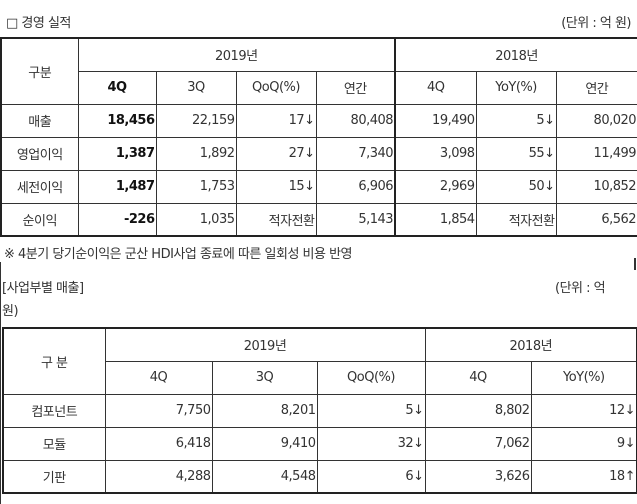  Describe the element at coordinates (54, 361) in the screenshot. I see `header-category: 구 분` at that location.